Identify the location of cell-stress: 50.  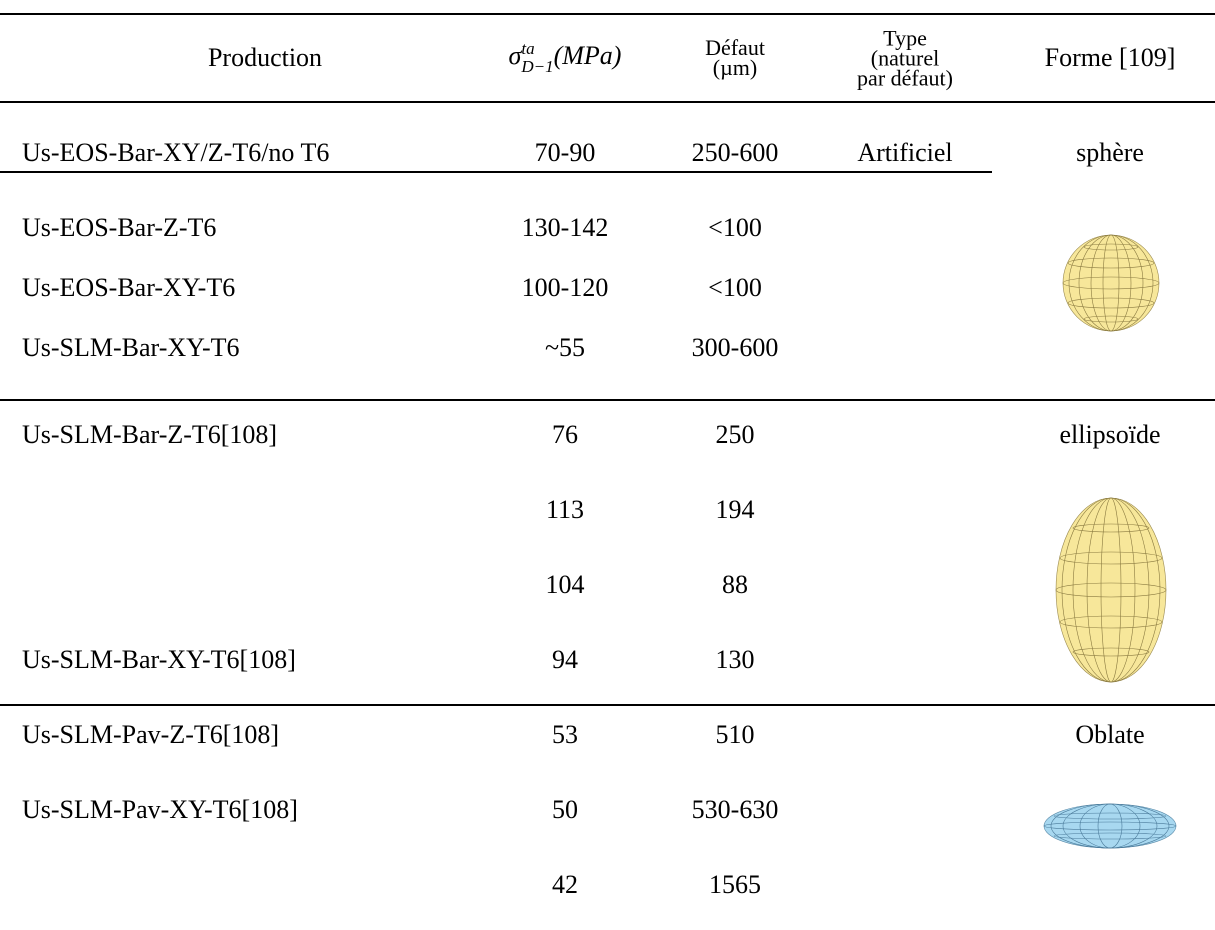
(565, 809).